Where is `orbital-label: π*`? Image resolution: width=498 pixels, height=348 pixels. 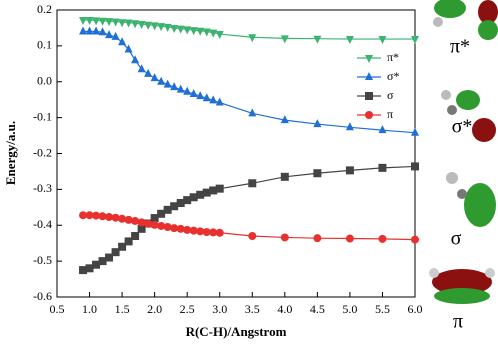
orbital-label: π* is located at coordinates (460, 47).